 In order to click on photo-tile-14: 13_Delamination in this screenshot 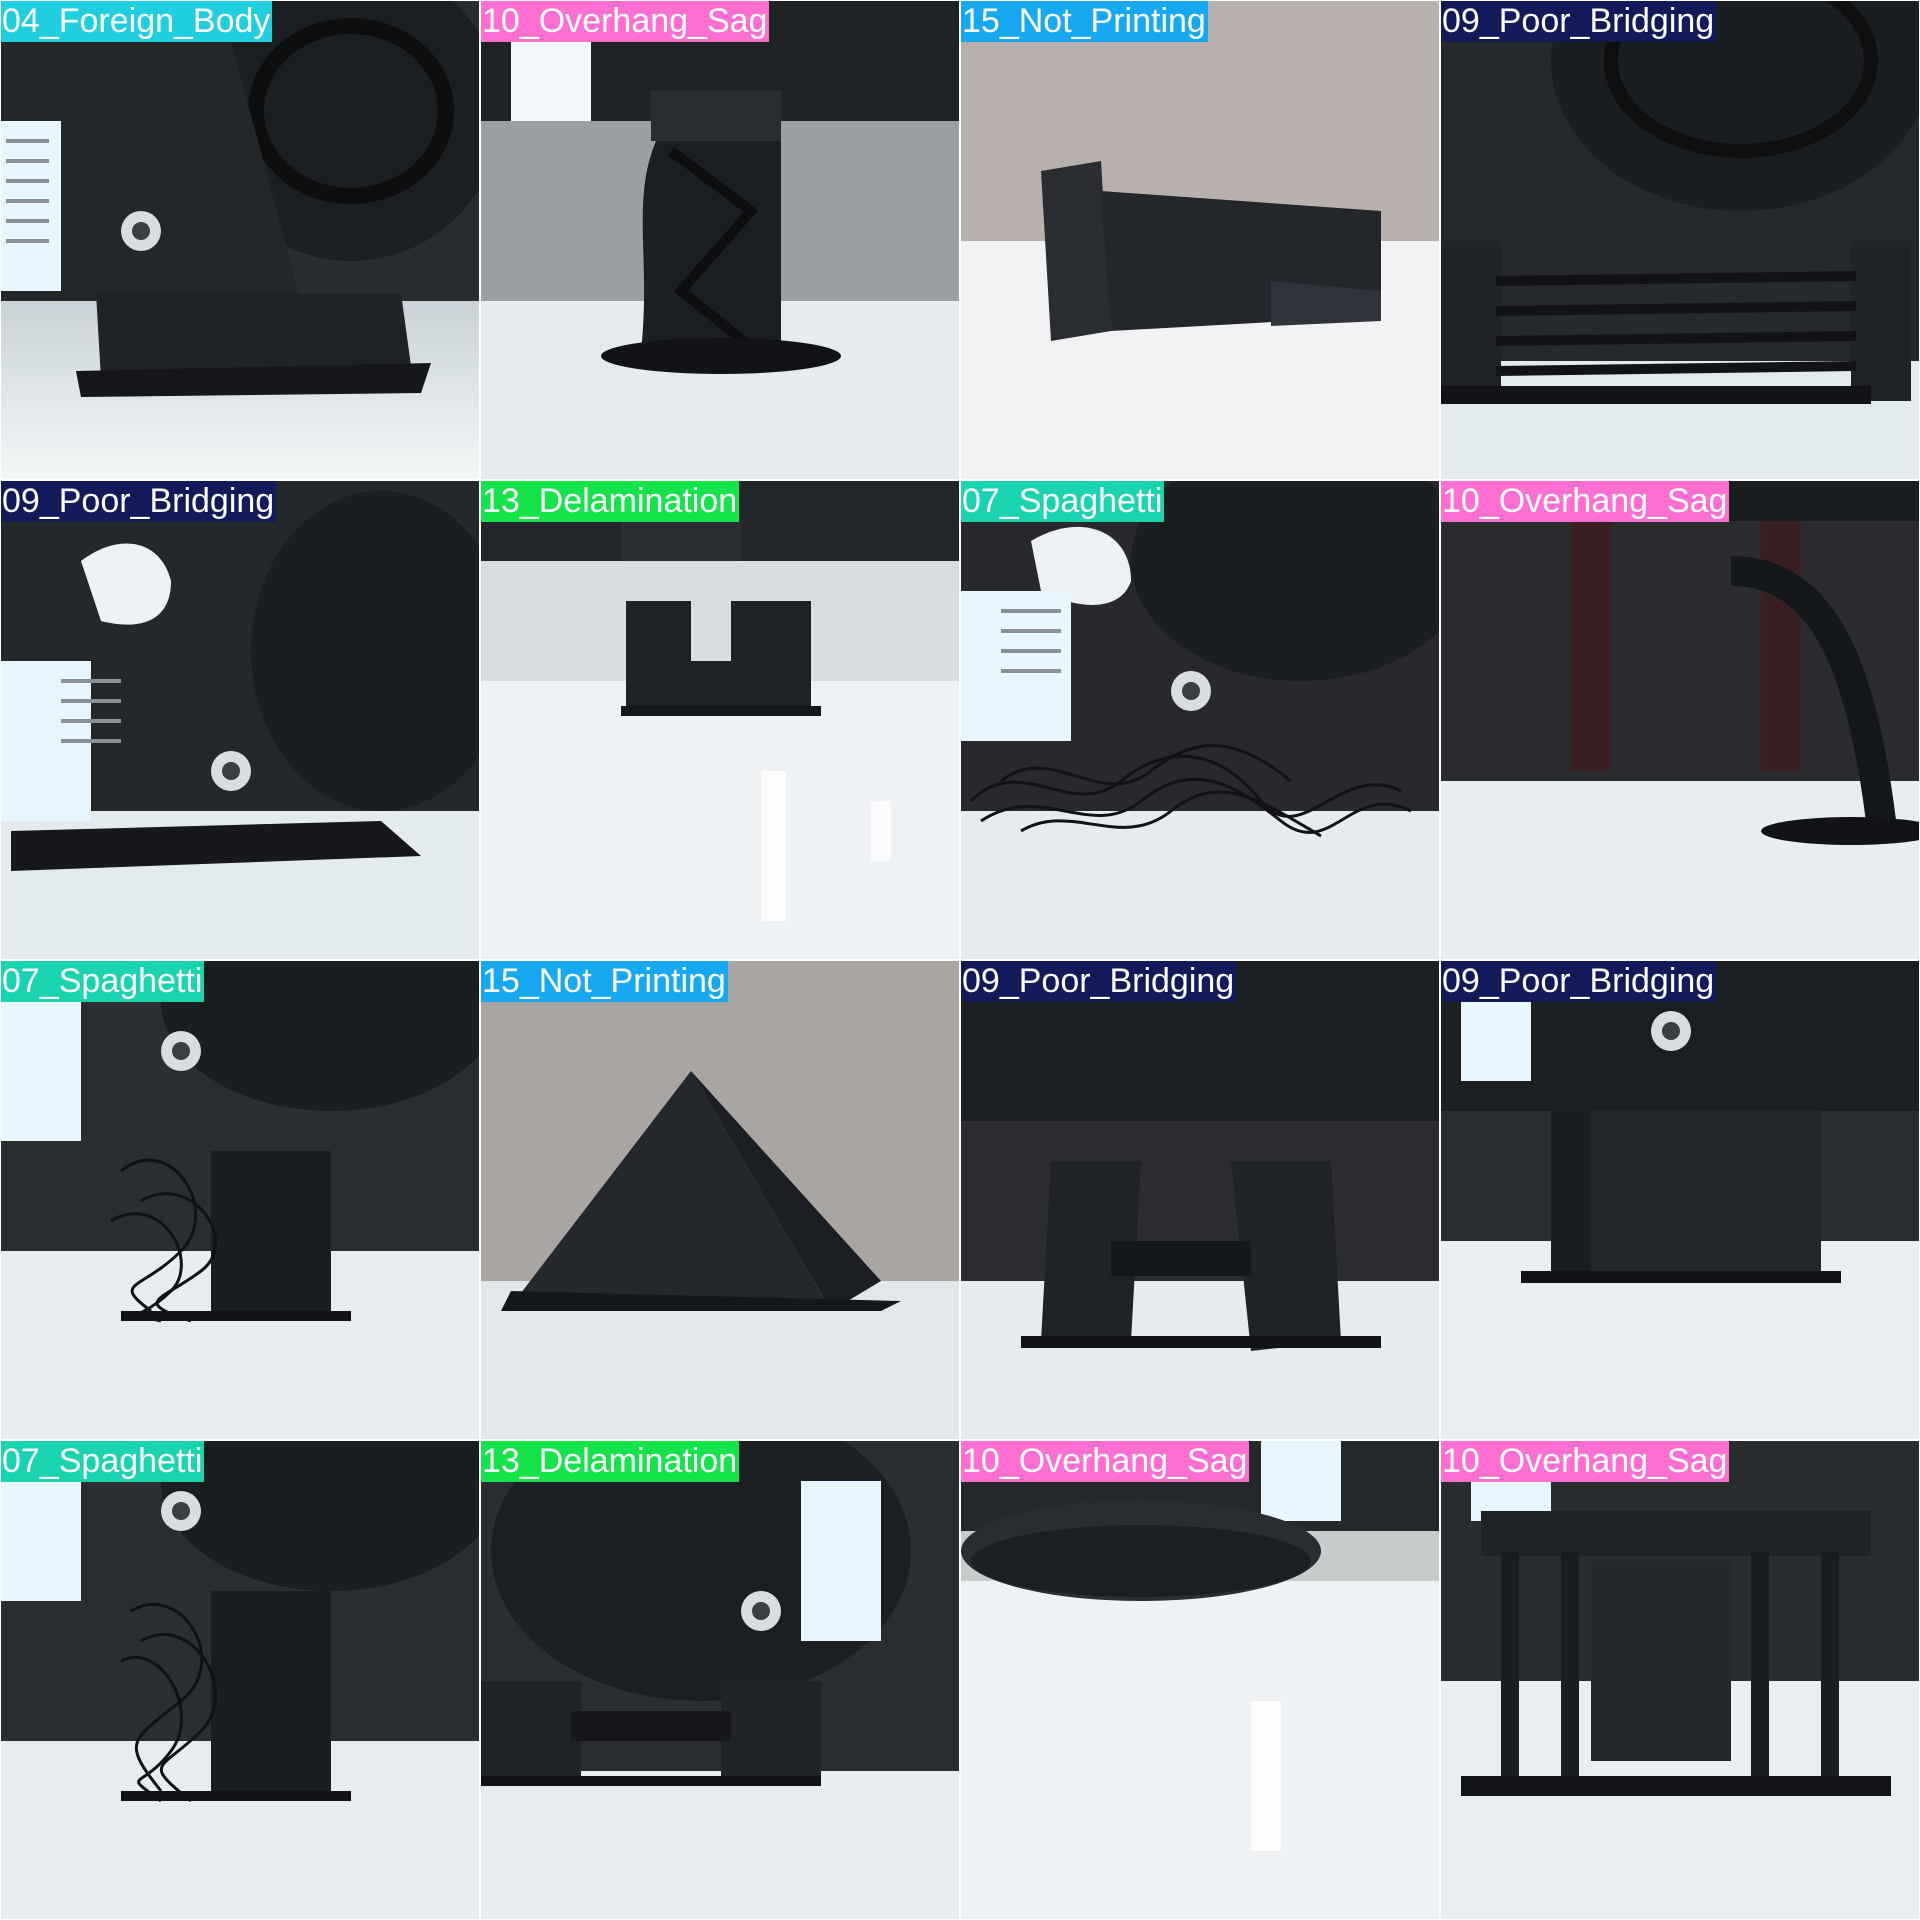, I will do `click(720, 1680)`.